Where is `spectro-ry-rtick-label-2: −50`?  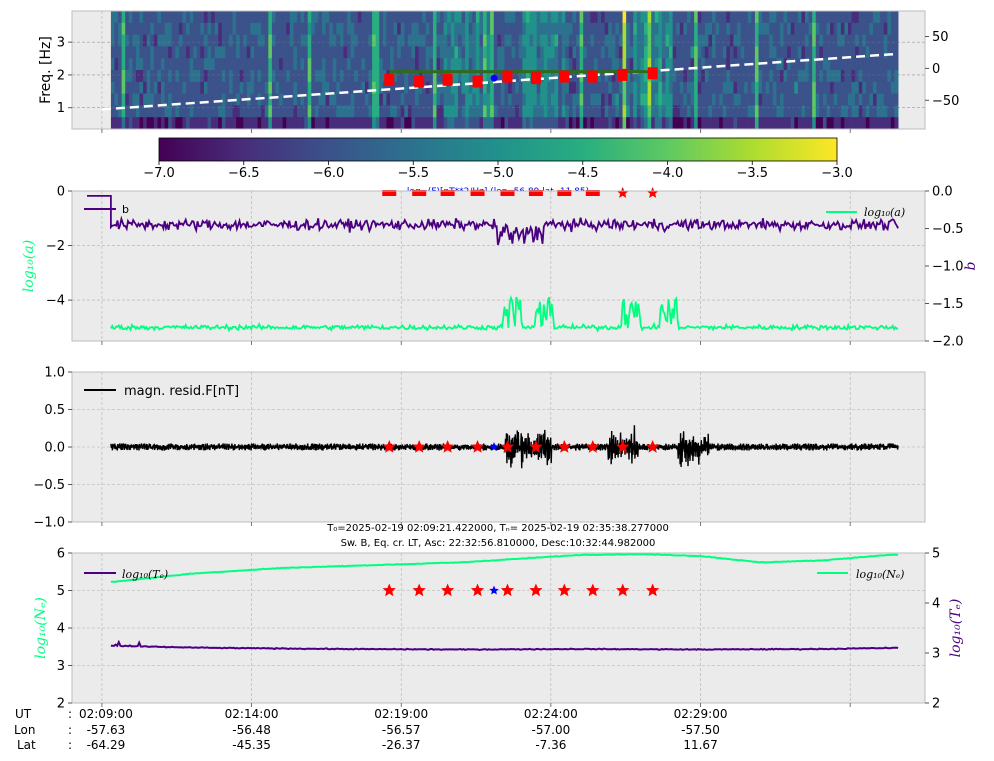
spectro-ry-rtick-label-2: −50 is located at coordinates (945, 101).